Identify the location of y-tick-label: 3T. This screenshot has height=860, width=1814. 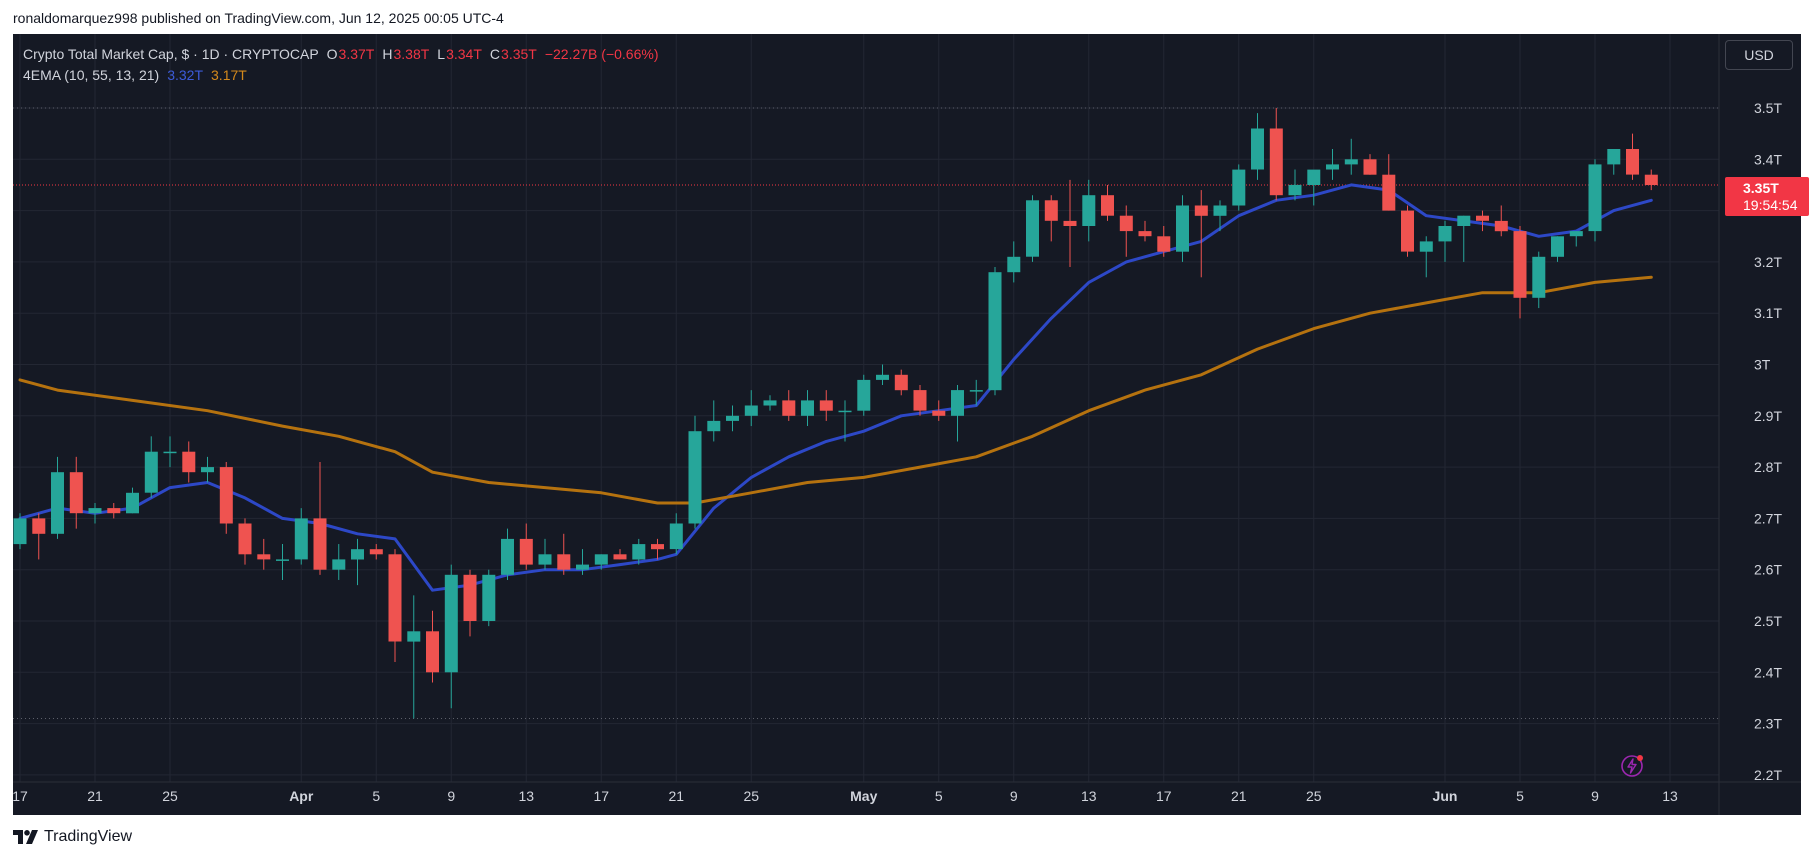
(1762, 365).